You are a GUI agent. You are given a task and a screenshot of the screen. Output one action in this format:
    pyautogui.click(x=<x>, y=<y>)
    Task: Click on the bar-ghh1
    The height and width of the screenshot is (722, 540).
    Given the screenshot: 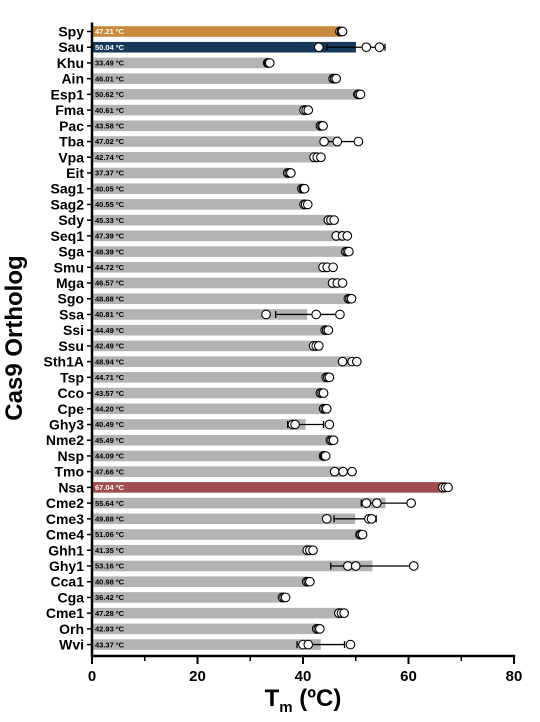 What is the action you would take?
    pyautogui.click(x=201, y=550)
    